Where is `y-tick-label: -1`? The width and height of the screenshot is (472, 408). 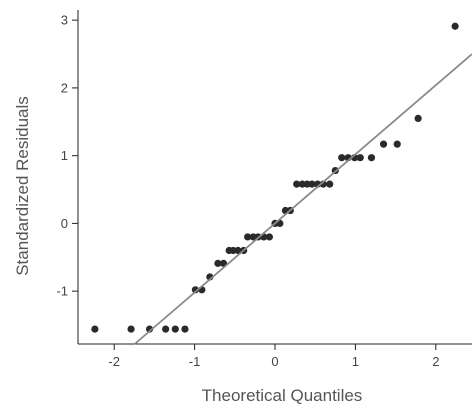 y-tick-label: -1 is located at coordinates (62, 291).